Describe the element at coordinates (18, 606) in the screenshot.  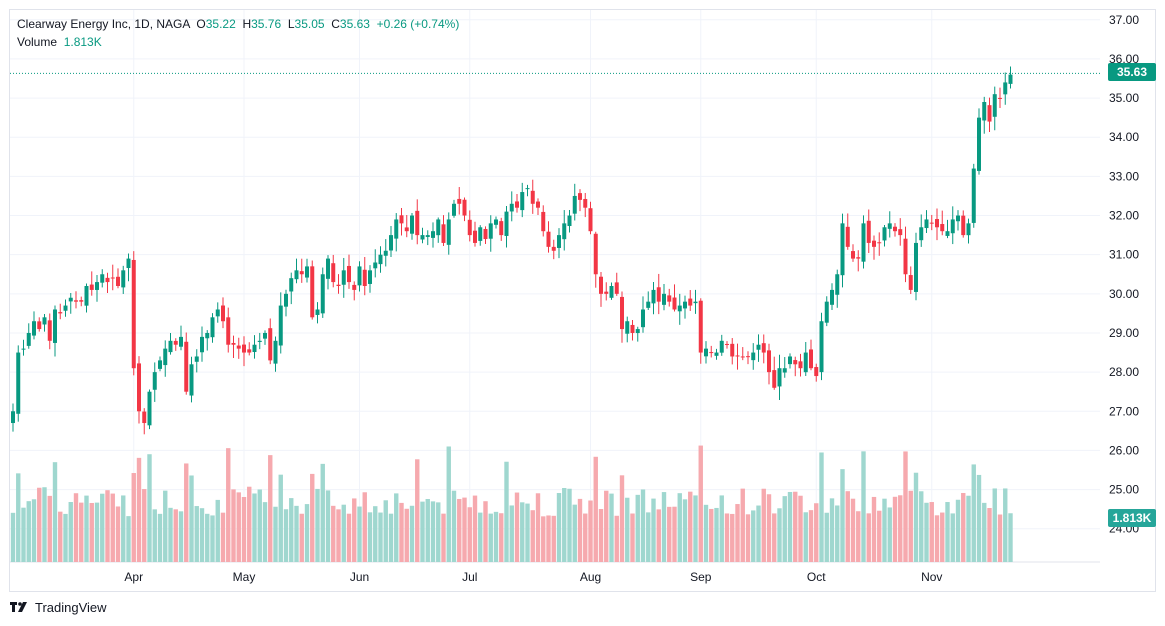
I see `tradingview-logo-icon` at that location.